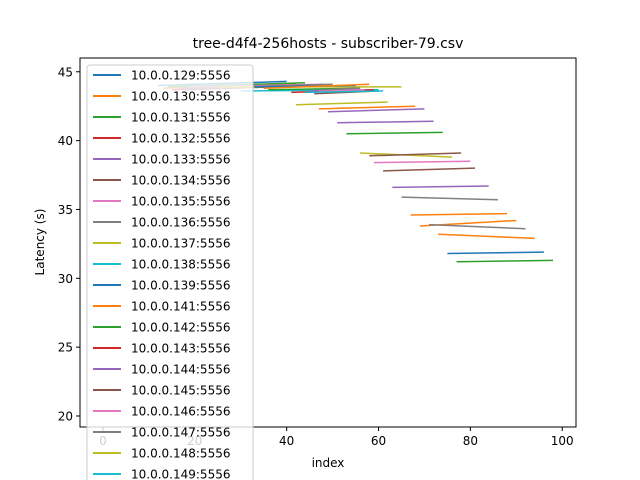  Describe the element at coordinates (69, 244) in the screenshot. I see `y-axis-ticks: 20 25 30 35 40 45` at that location.